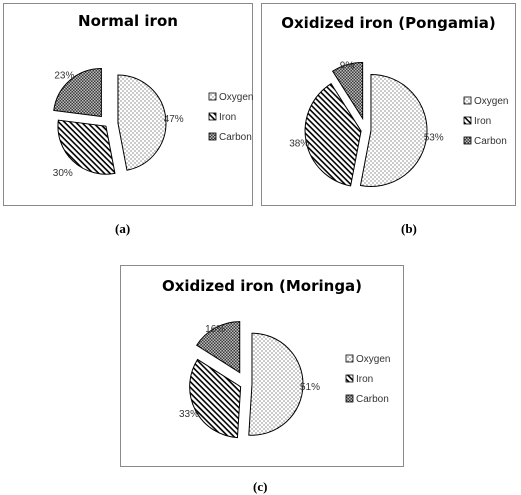 Image resolution: width=521 pixels, height=495 pixels. I want to click on data-label-oxygen: 51%, so click(310, 387).